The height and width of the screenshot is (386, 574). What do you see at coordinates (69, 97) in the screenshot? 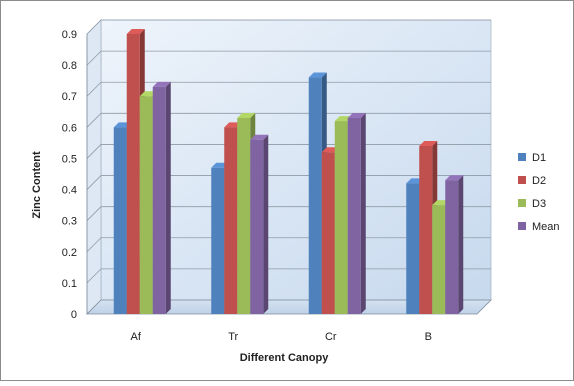
I see `y-tick-label: 0.7` at bounding box center [69, 97].